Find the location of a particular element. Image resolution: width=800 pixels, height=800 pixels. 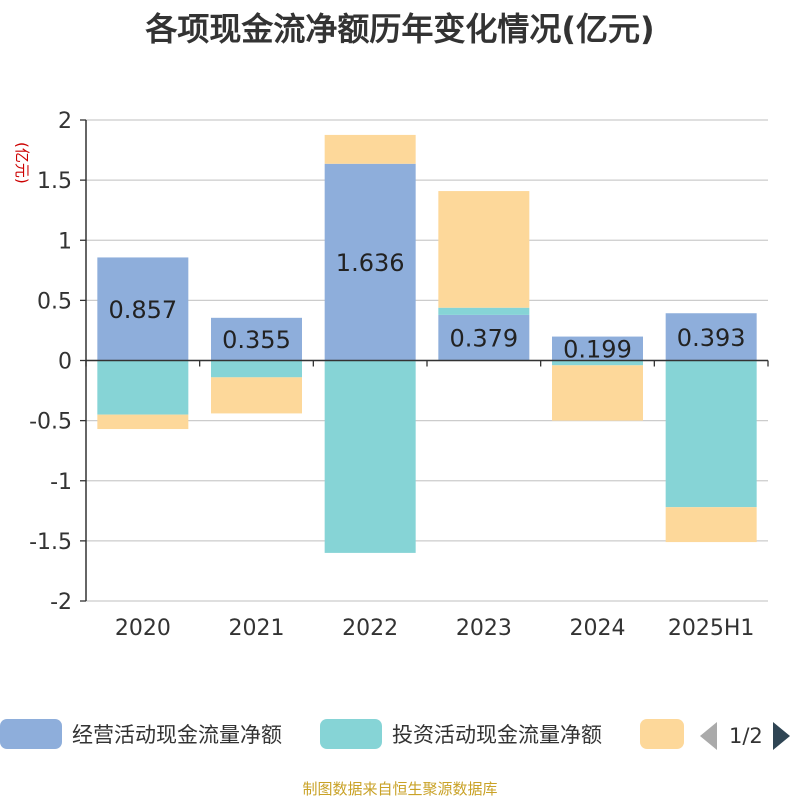

pager-prev-icon is located at coordinates (708, 736).